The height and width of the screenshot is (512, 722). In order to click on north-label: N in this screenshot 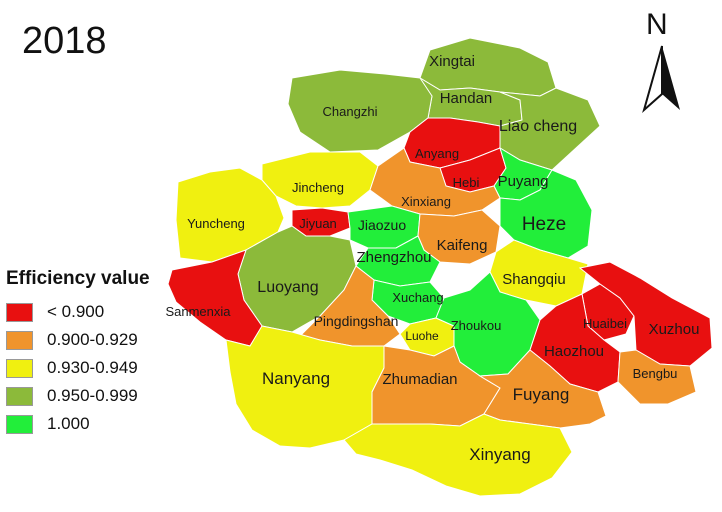, I will do `click(657, 24)`.